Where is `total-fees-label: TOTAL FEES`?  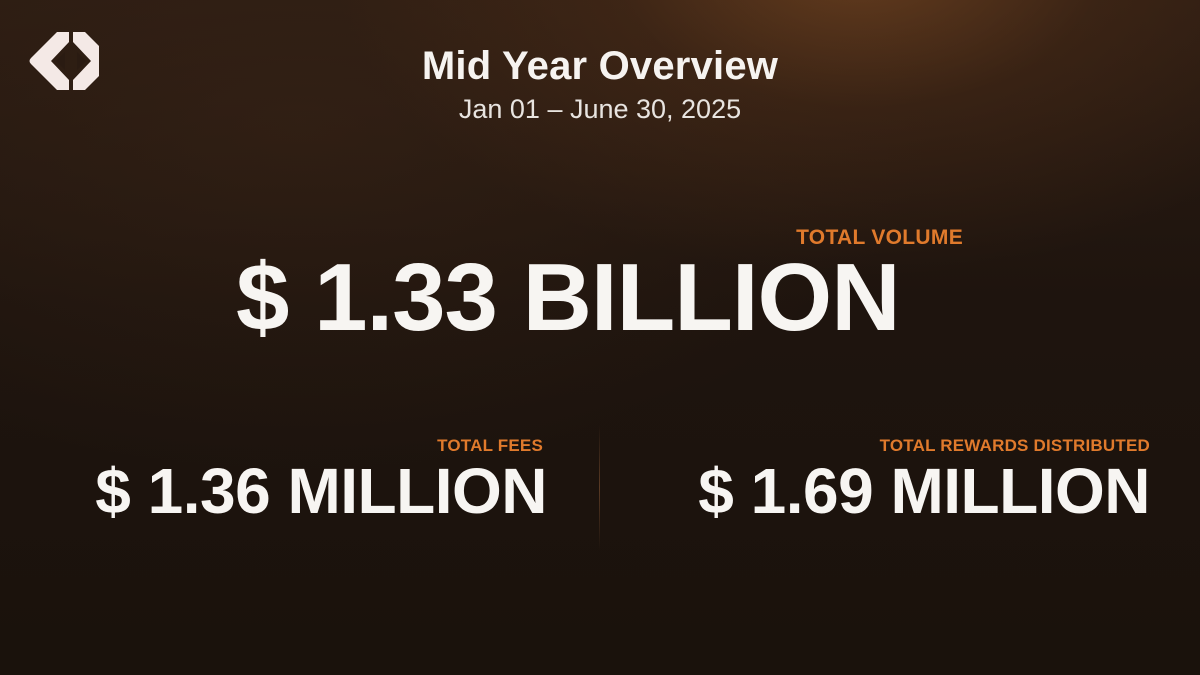
total-fees-label: TOTAL FEES is located at coordinates (490, 445).